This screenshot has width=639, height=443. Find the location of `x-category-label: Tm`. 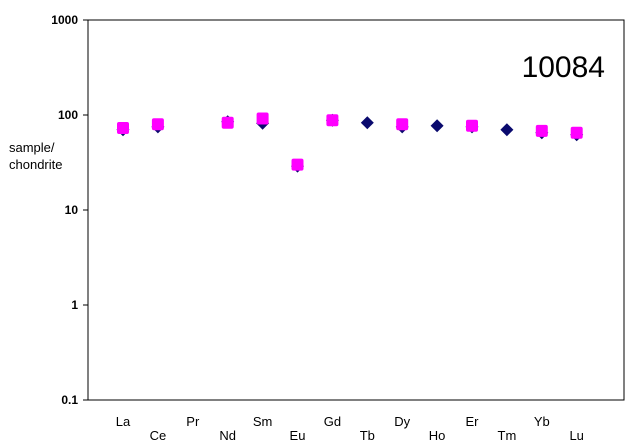

x-category-label: Tm is located at coordinates (507, 435).